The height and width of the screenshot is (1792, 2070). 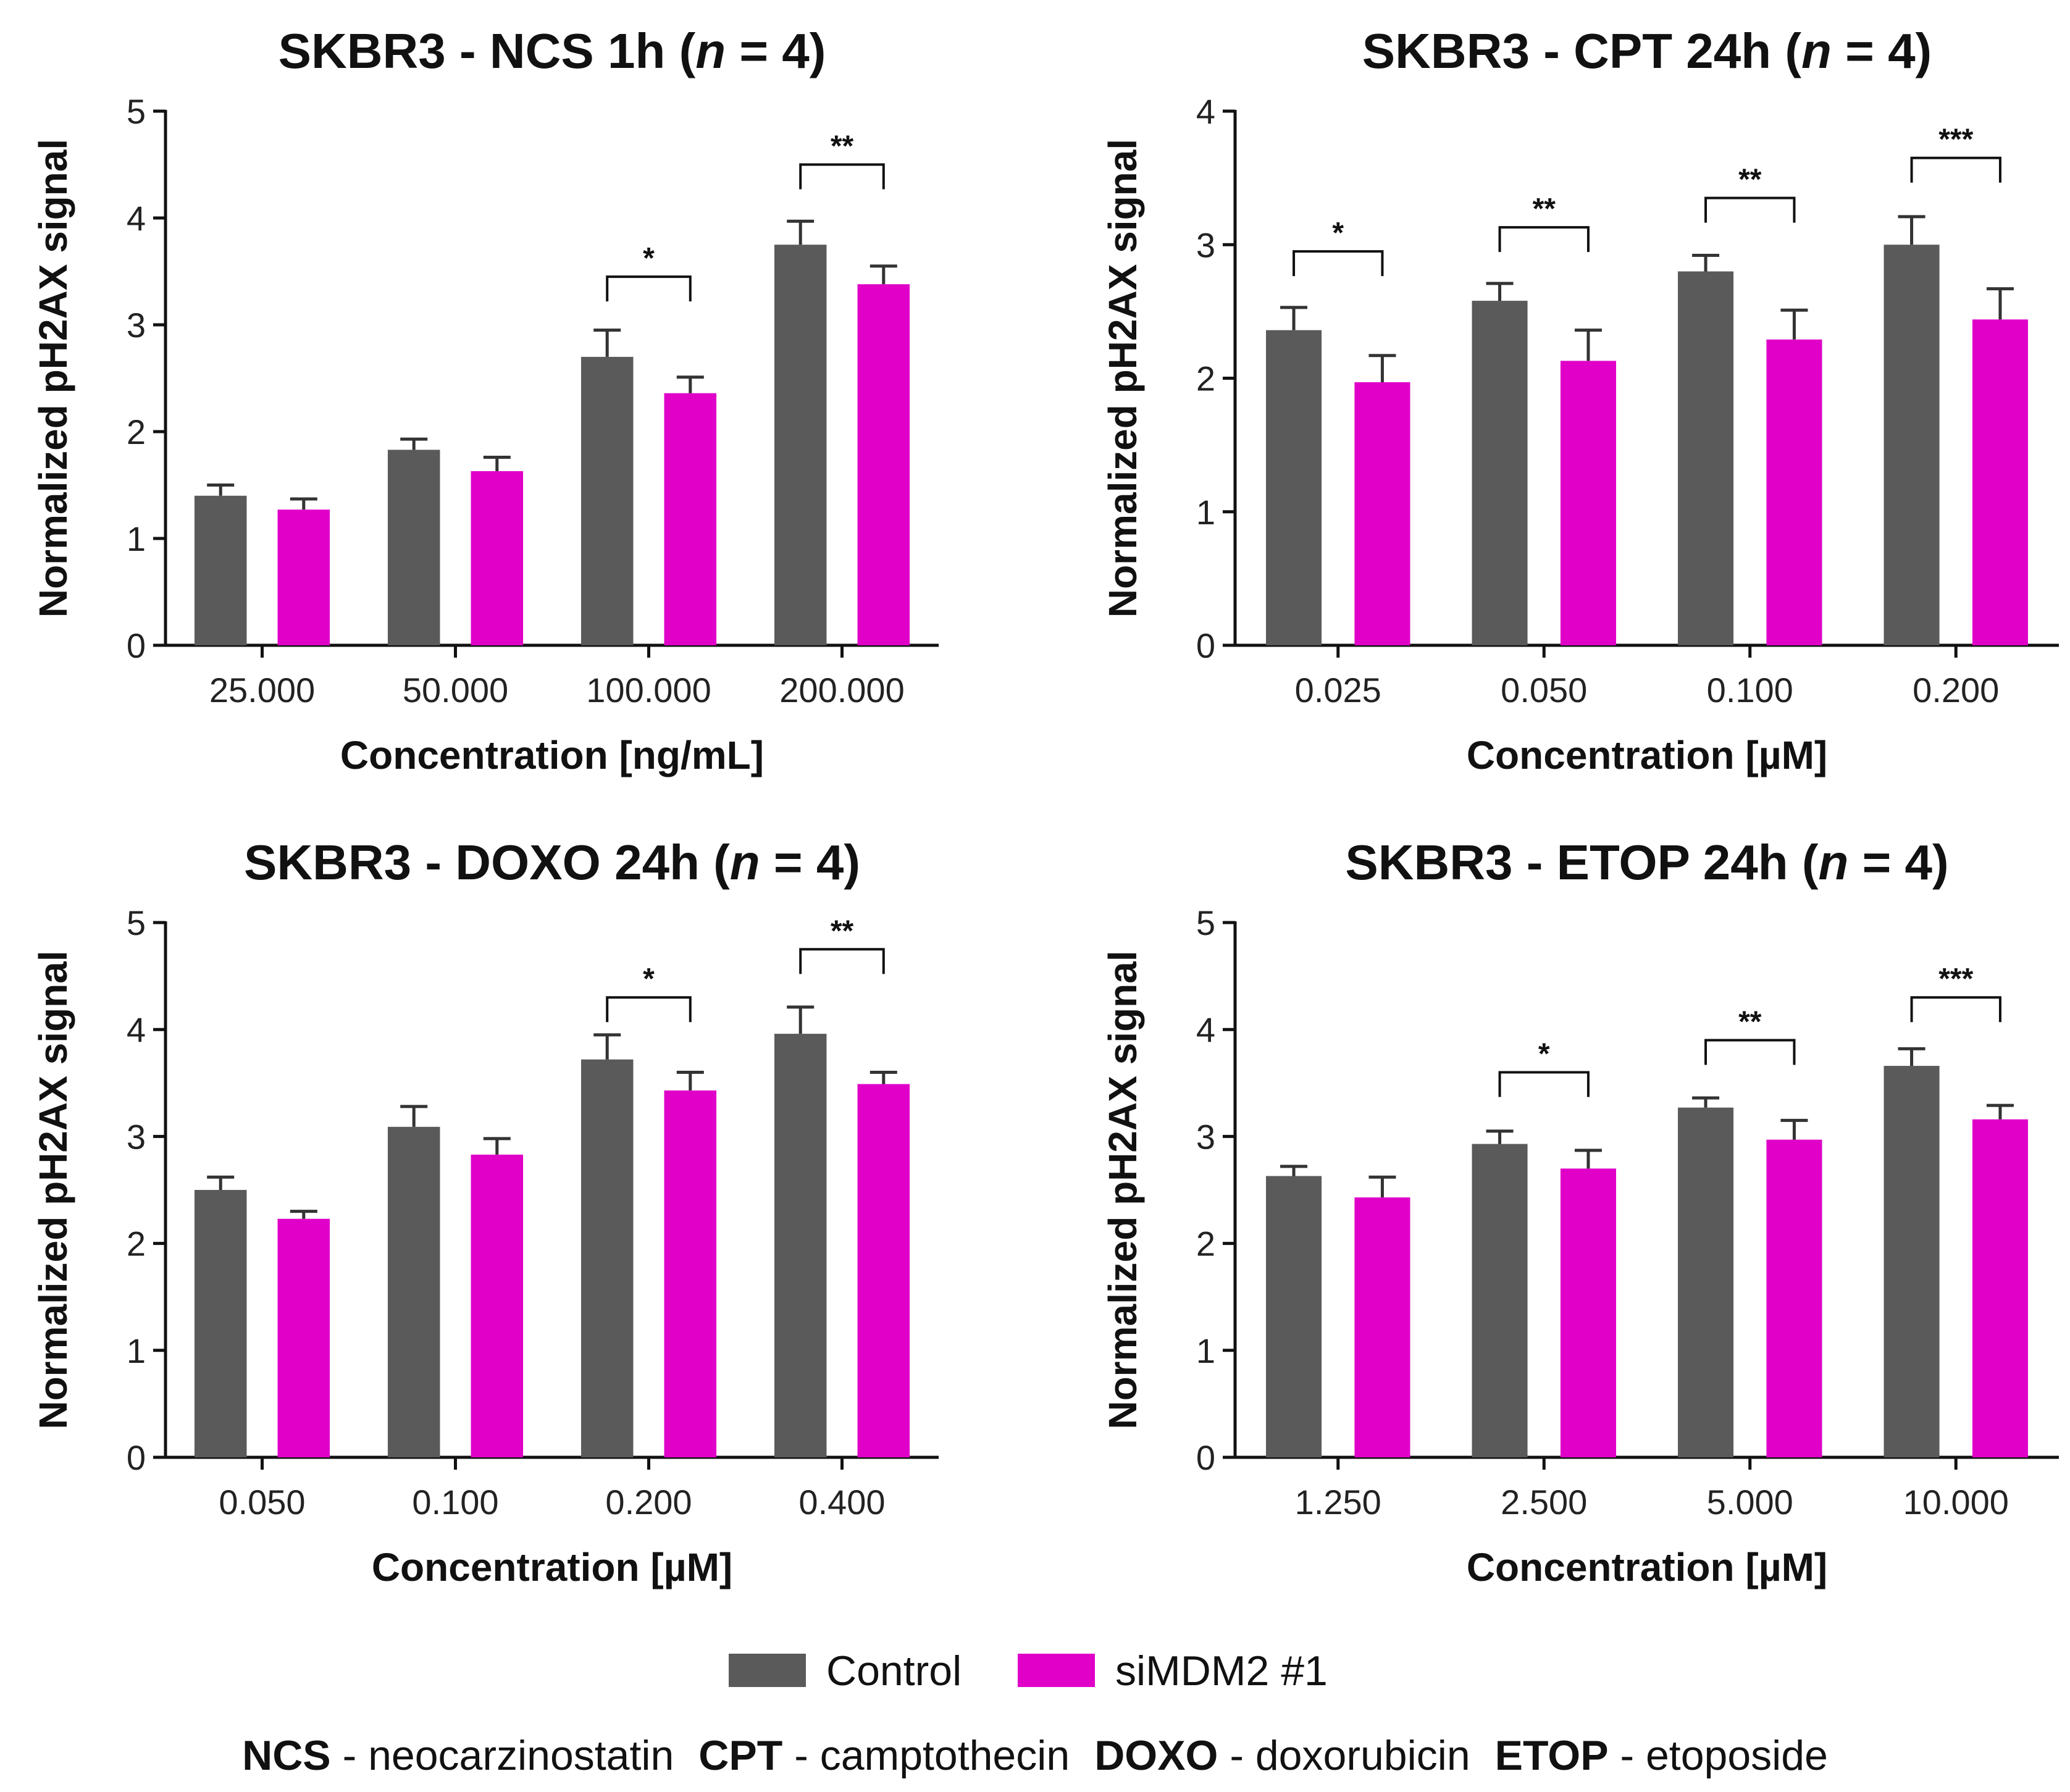 What do you see at coordinates (648, 1502) in the screenshot?
I see `x-tick-label: 0.200` at bounding box center [648, 1502].